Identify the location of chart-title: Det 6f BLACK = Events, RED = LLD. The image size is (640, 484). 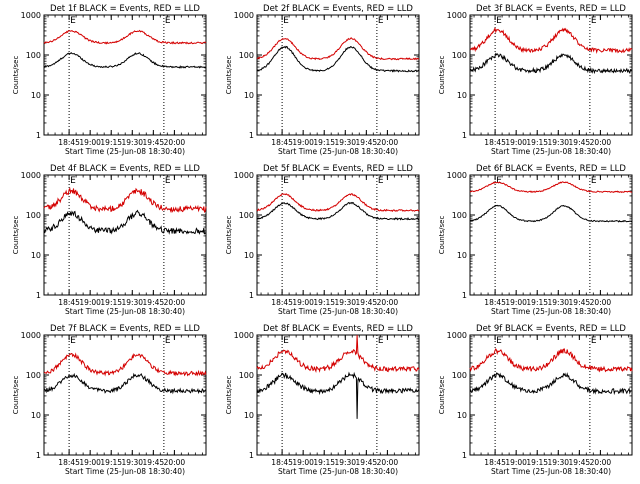
(551, 169).